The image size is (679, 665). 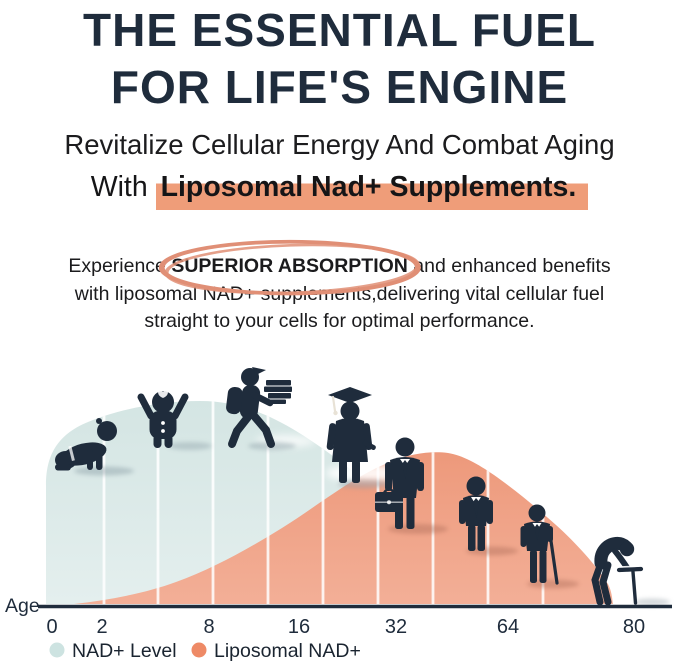 What do you see at coordinates (509, 266) in the screenshot?
I see `intro-line1-post: and enhanced benefits` at bounding box center [509, 266].